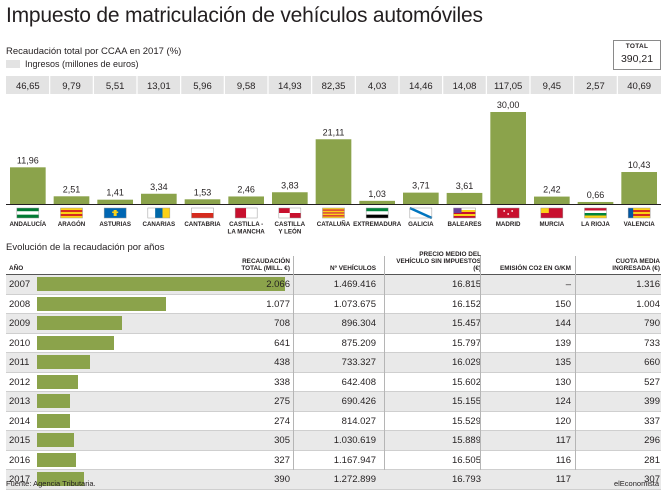 The image size is (665, 501). I want to click on andalucia-flag-icon, so click(28, 213).